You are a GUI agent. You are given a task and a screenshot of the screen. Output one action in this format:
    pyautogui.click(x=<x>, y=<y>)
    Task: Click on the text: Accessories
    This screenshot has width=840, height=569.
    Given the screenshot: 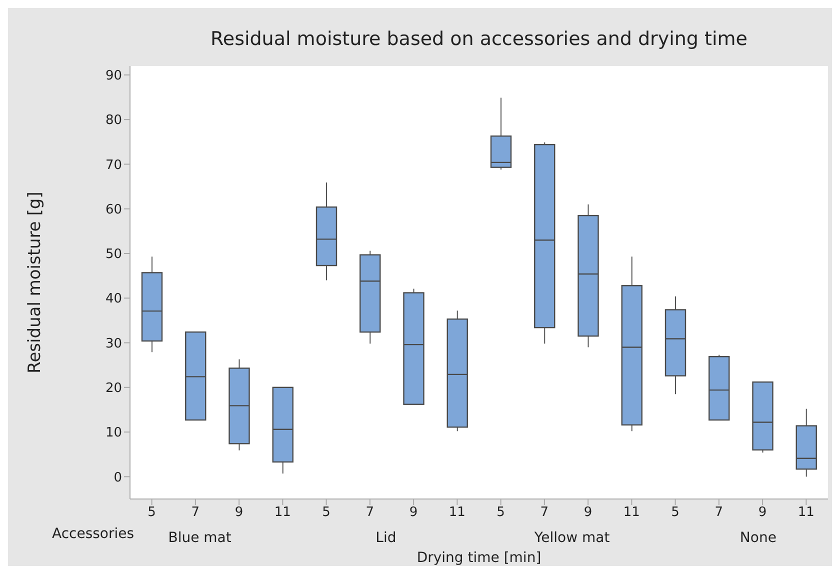 What is the action you would take?
    pyautogui.click(x=93, y=534)
    